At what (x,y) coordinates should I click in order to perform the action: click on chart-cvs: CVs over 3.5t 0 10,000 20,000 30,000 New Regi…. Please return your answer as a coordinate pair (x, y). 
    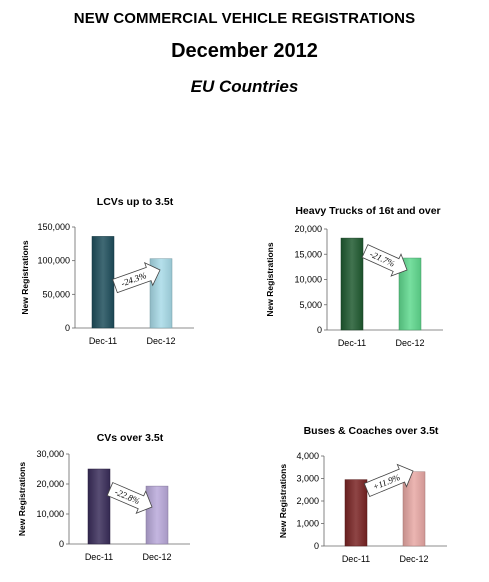
    Looking at the image, I should click on (103, 497).